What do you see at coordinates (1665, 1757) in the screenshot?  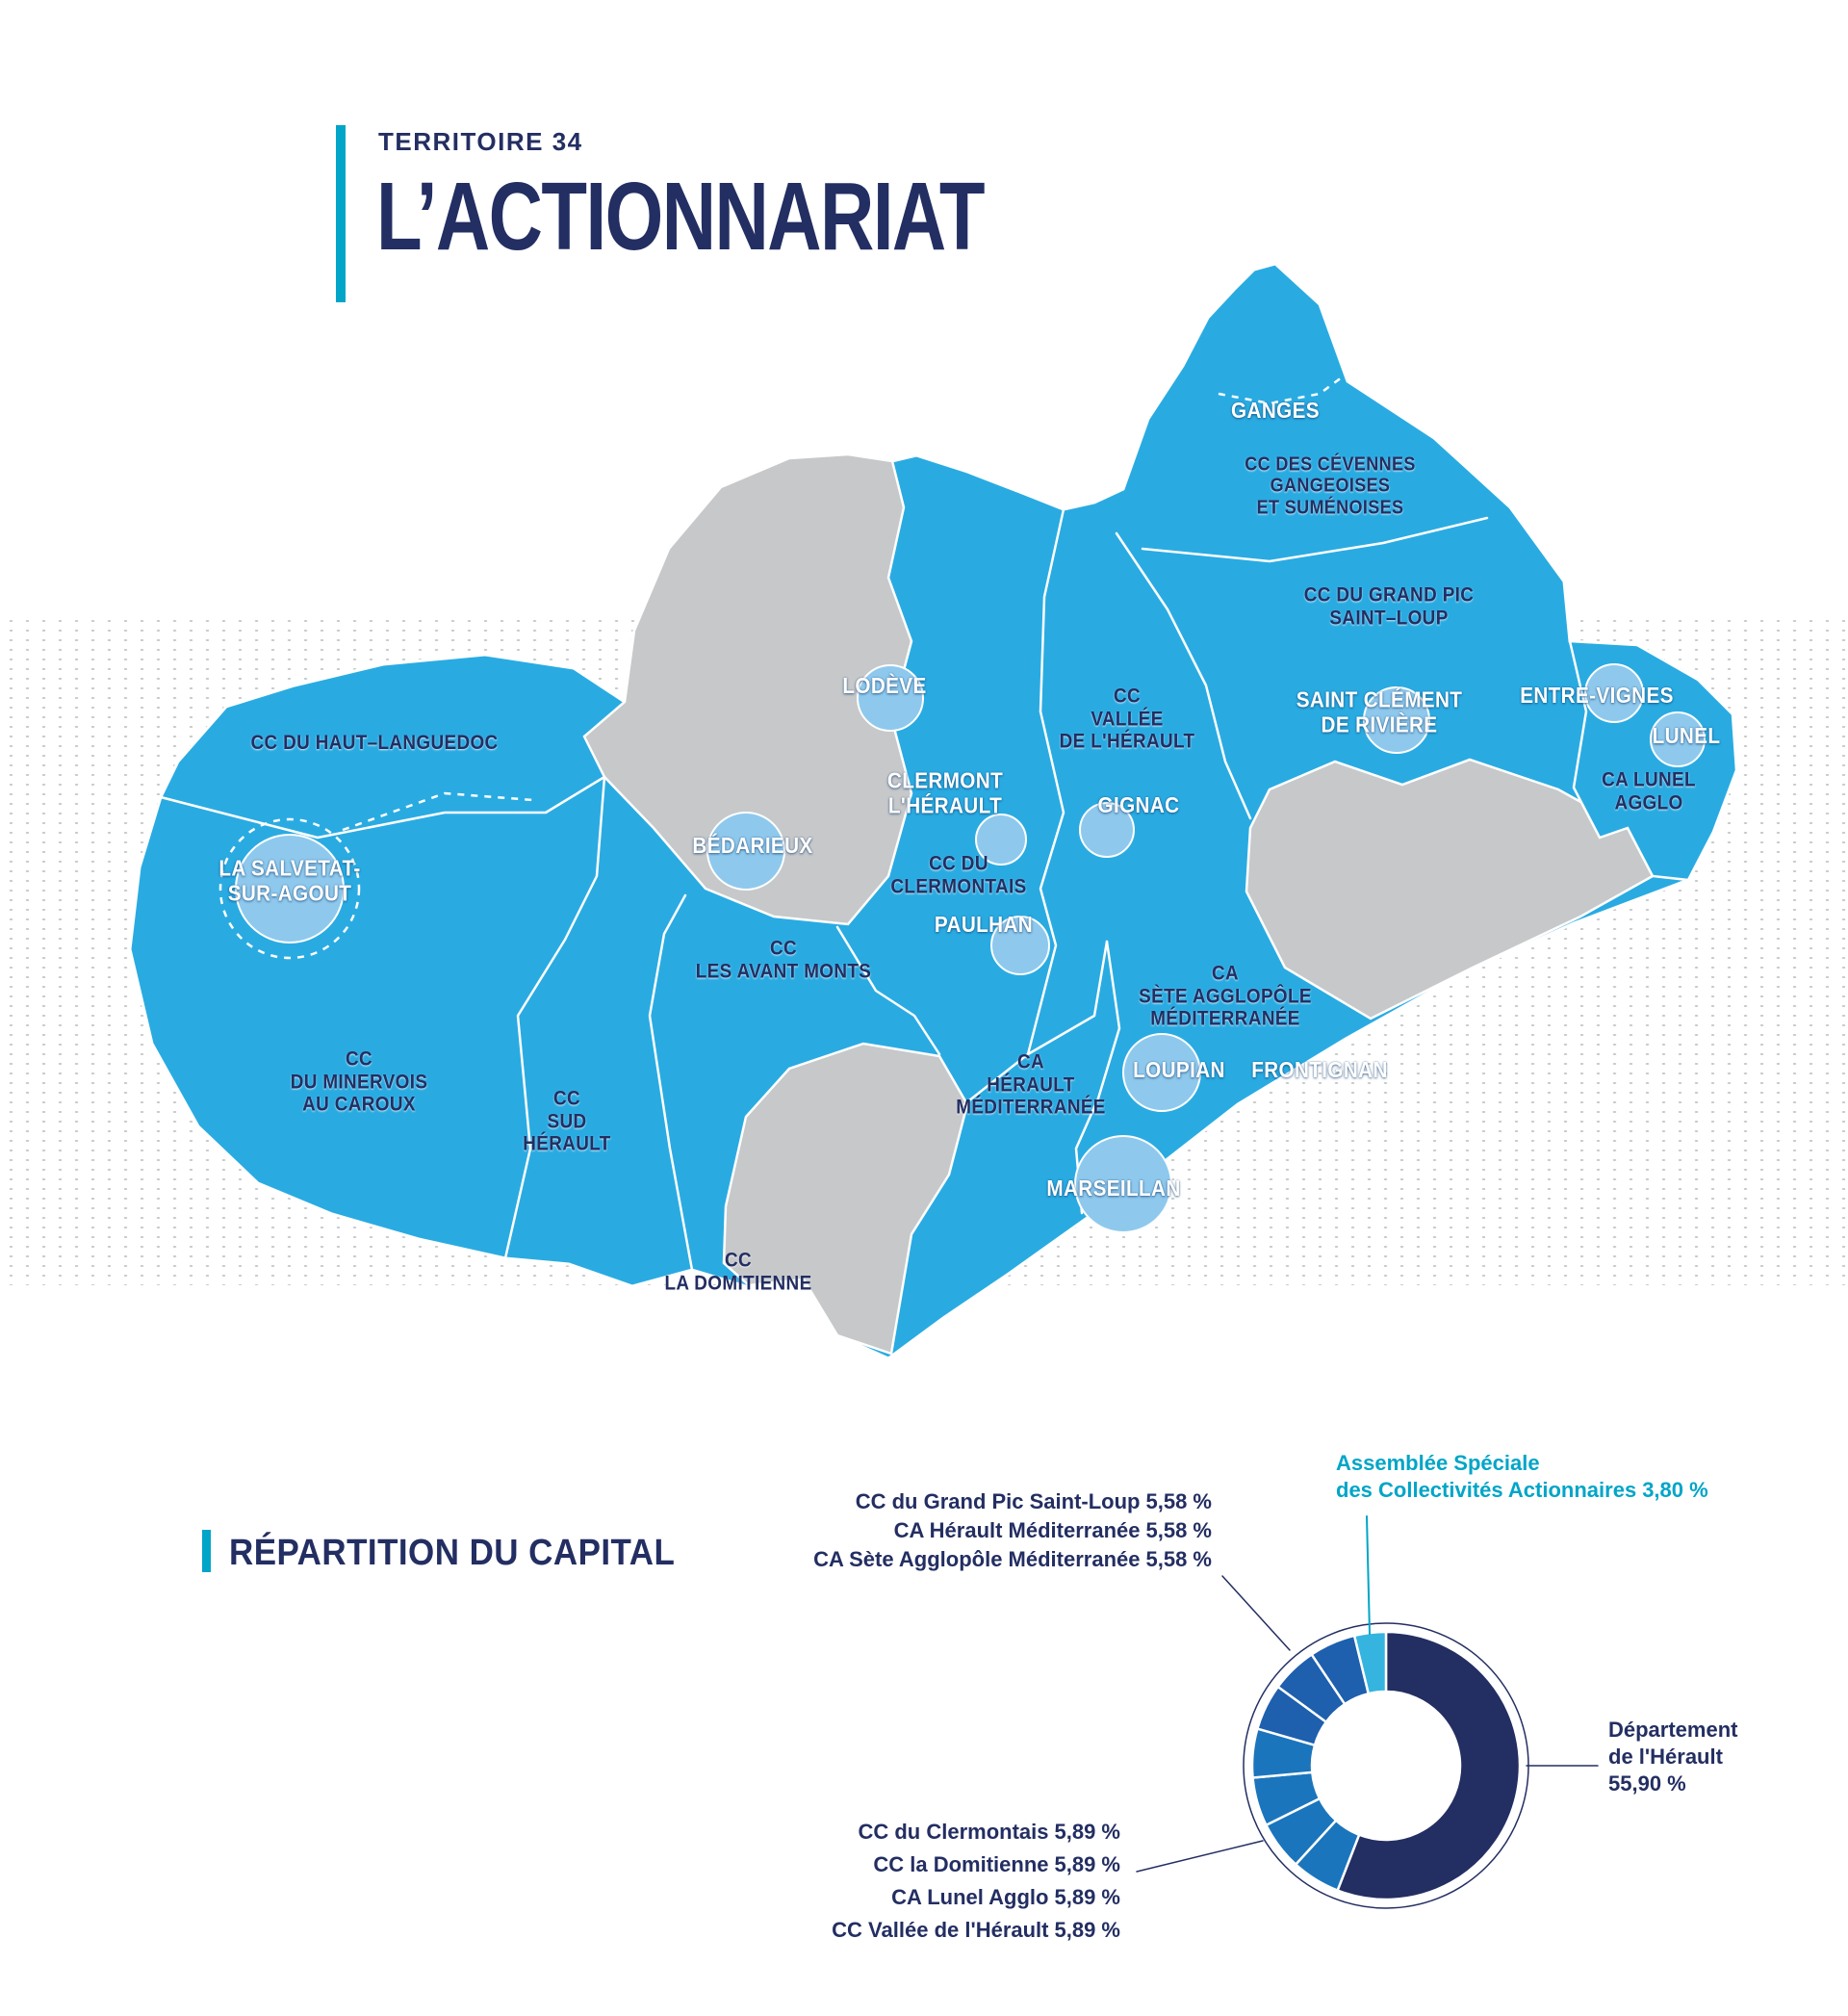 I see `callout-name: de l'Hérault` at bounding box center [1665, 1757].